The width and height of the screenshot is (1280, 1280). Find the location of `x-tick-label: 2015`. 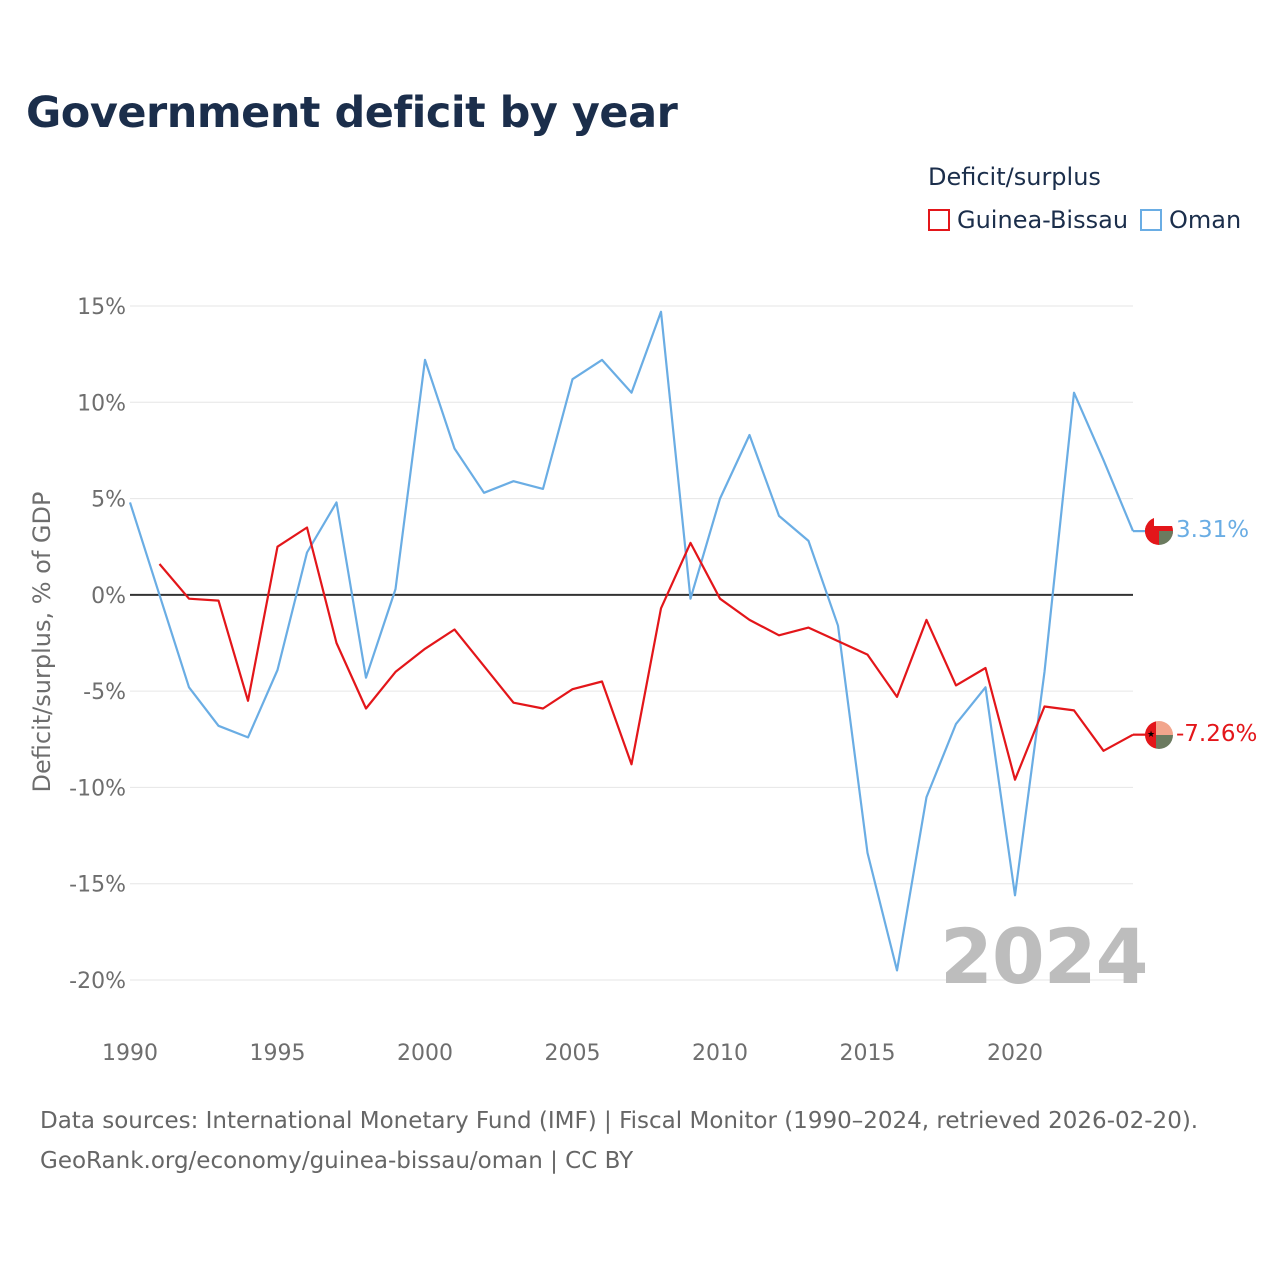

x-tick-label: 2015 is located at coordinates (868, 1053).